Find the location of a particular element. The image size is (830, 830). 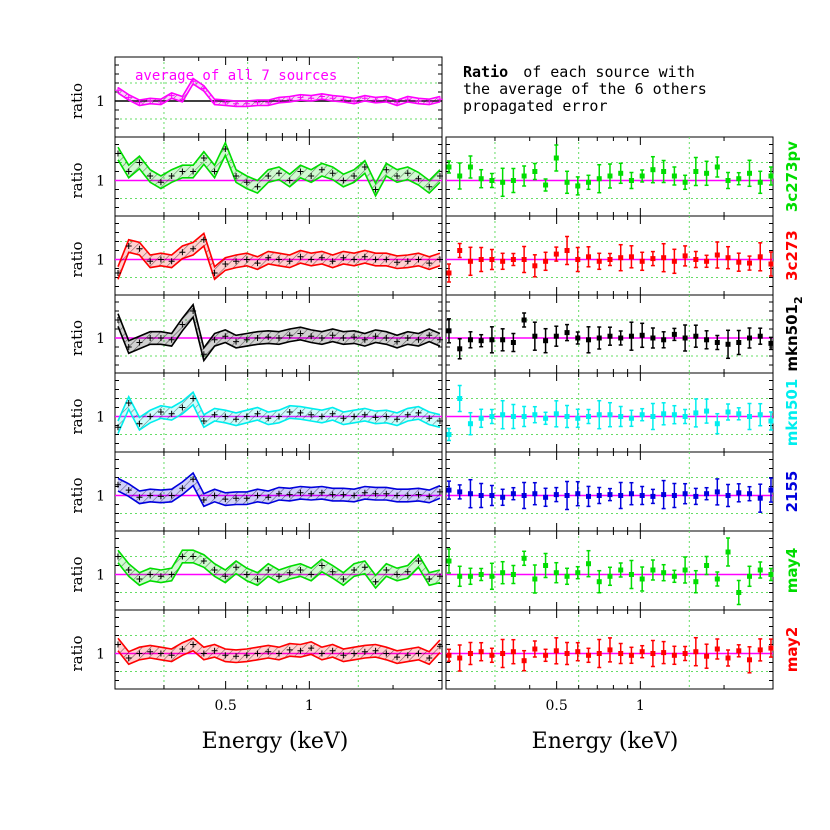

source-label-text: may2 is located at coordinates (792, 650).